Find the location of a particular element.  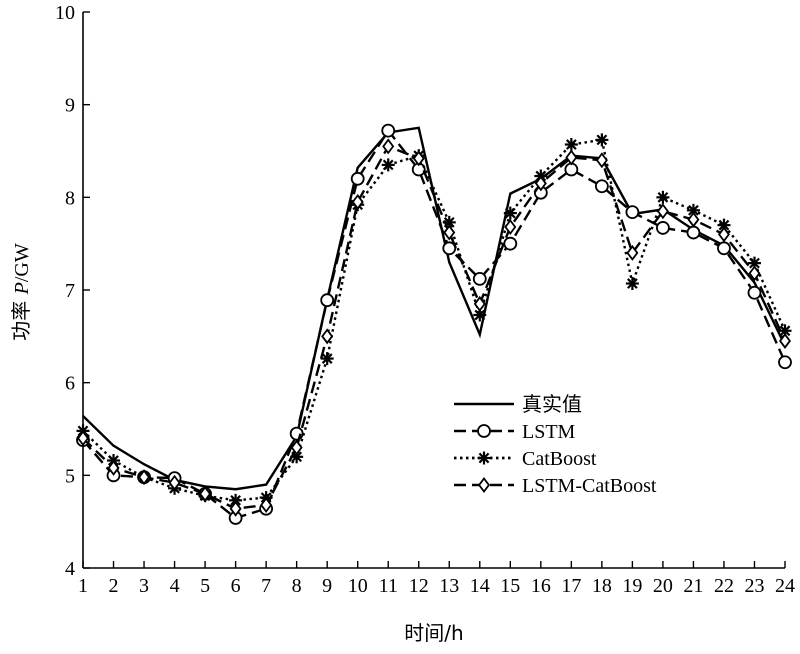

x-tick-label: 13 is located at coordinates (449, 586).